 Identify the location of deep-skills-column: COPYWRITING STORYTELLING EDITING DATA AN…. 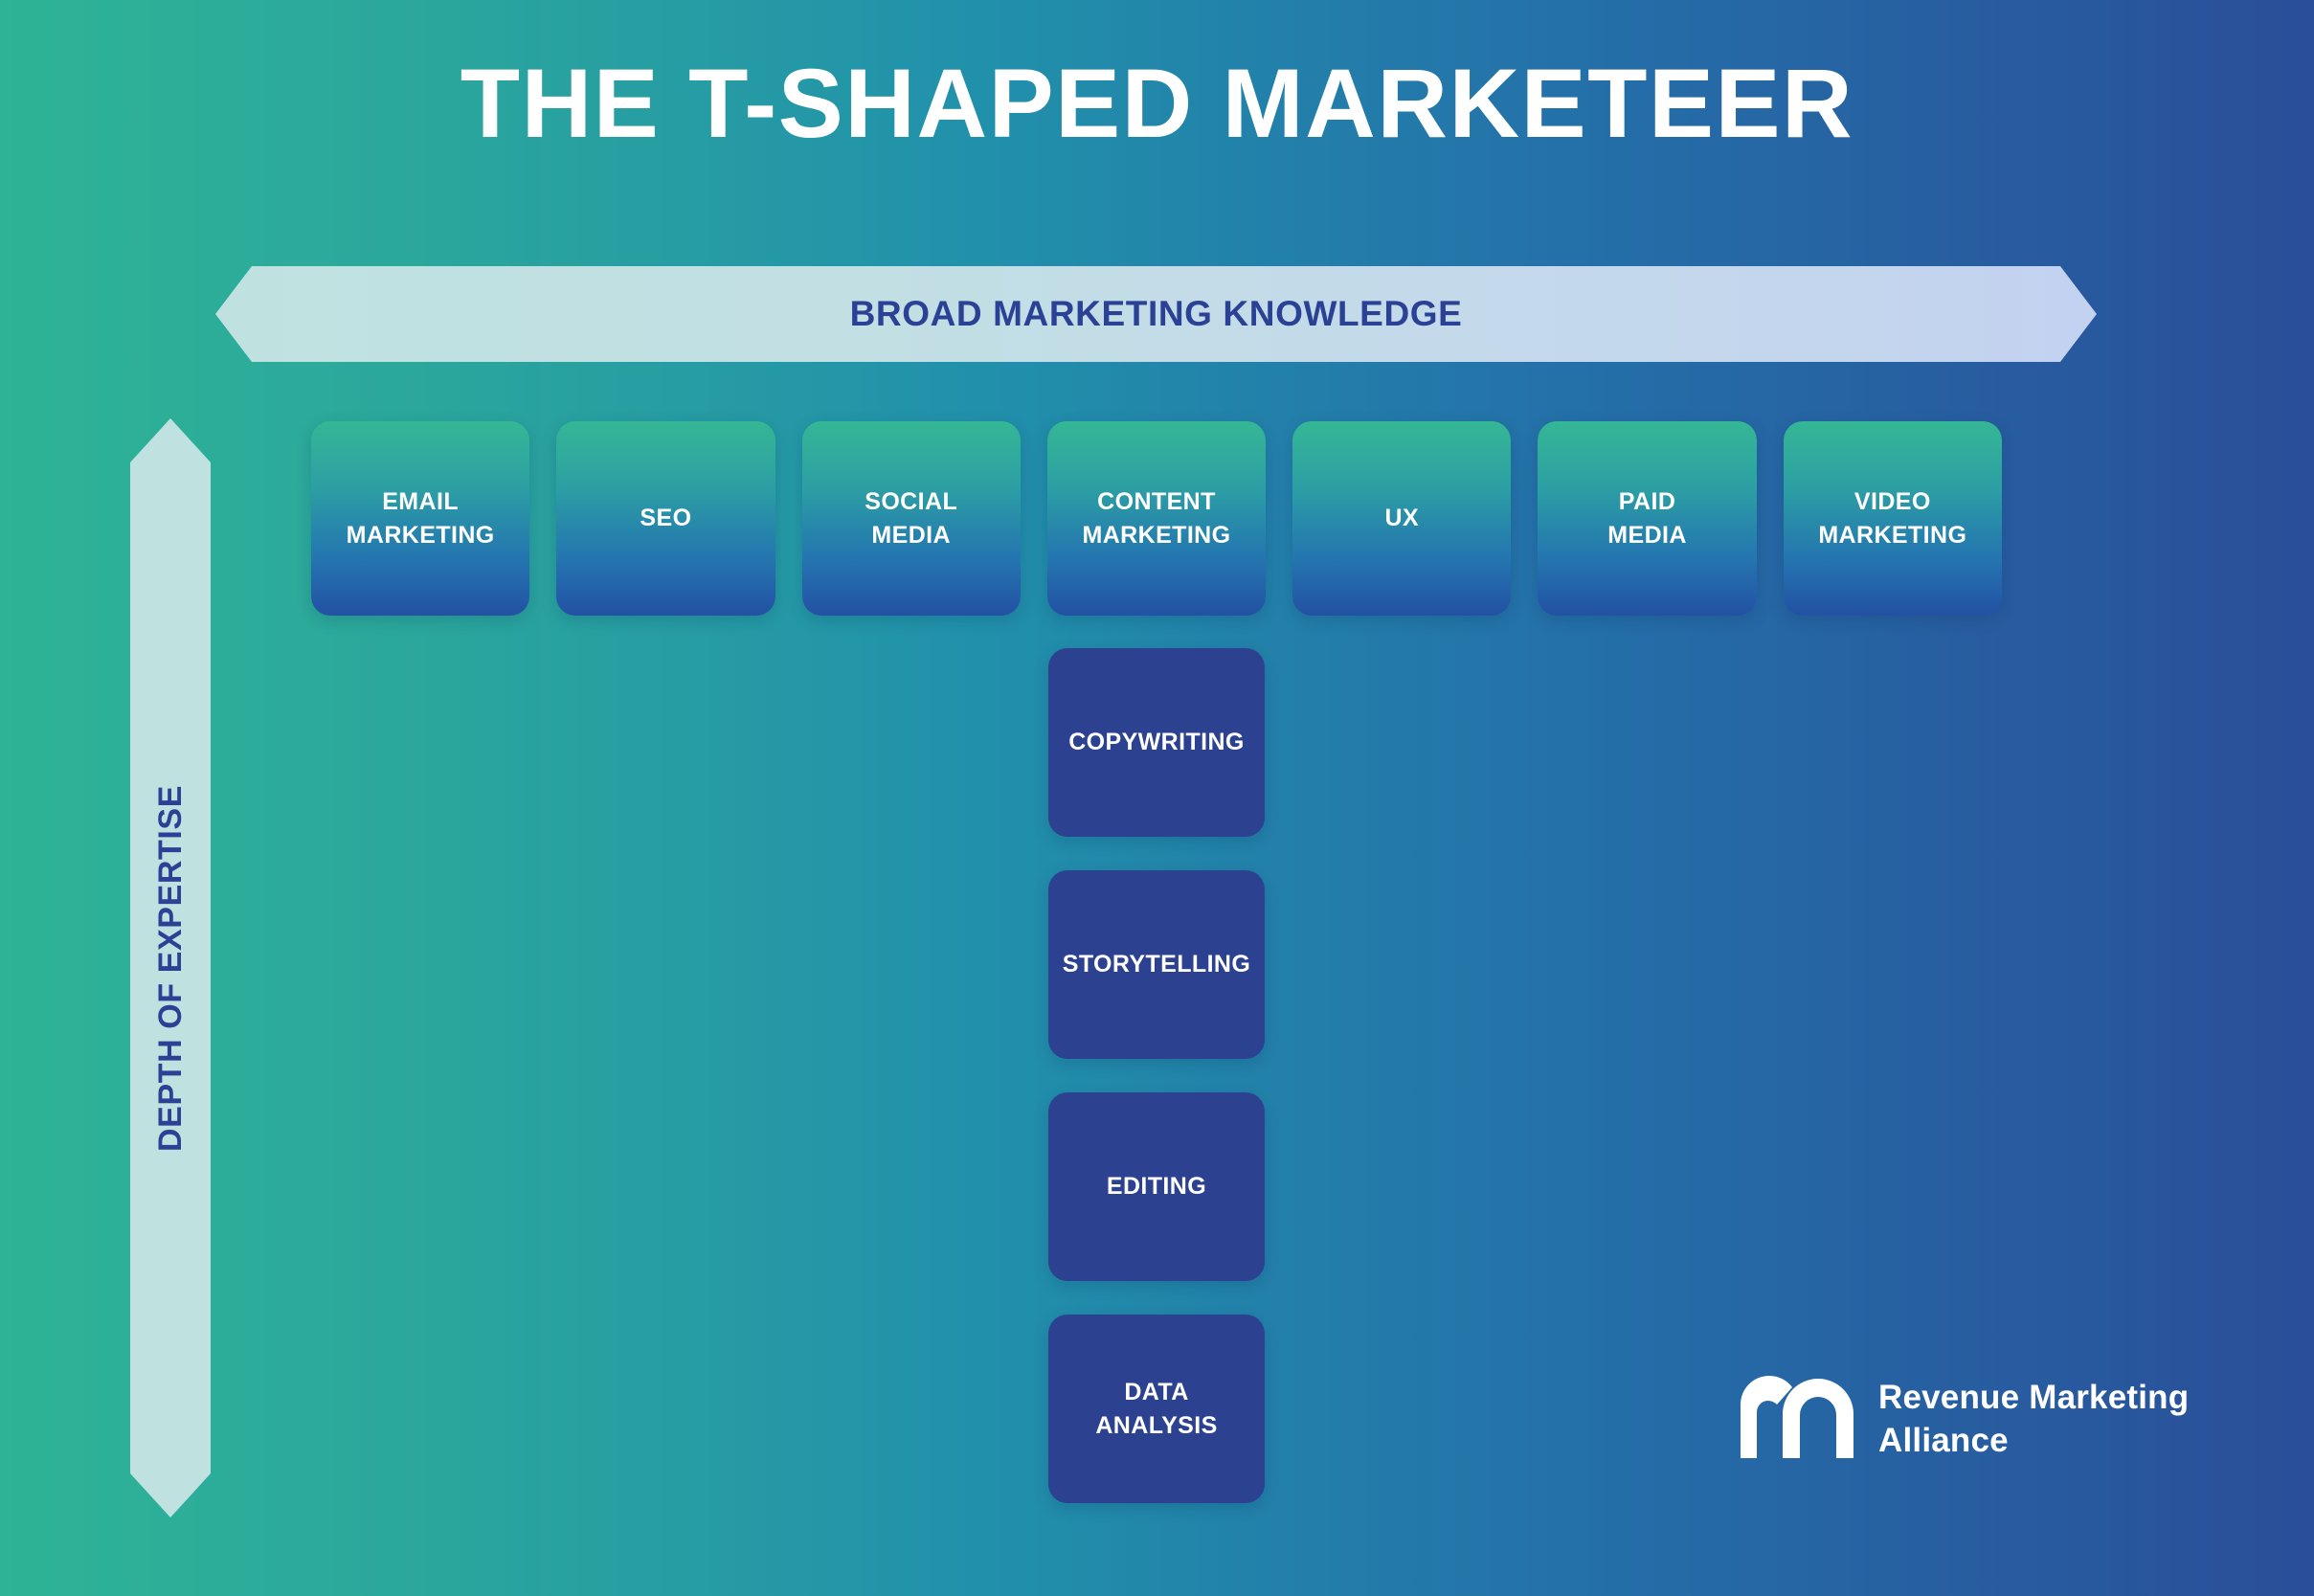
(1156, 1075).